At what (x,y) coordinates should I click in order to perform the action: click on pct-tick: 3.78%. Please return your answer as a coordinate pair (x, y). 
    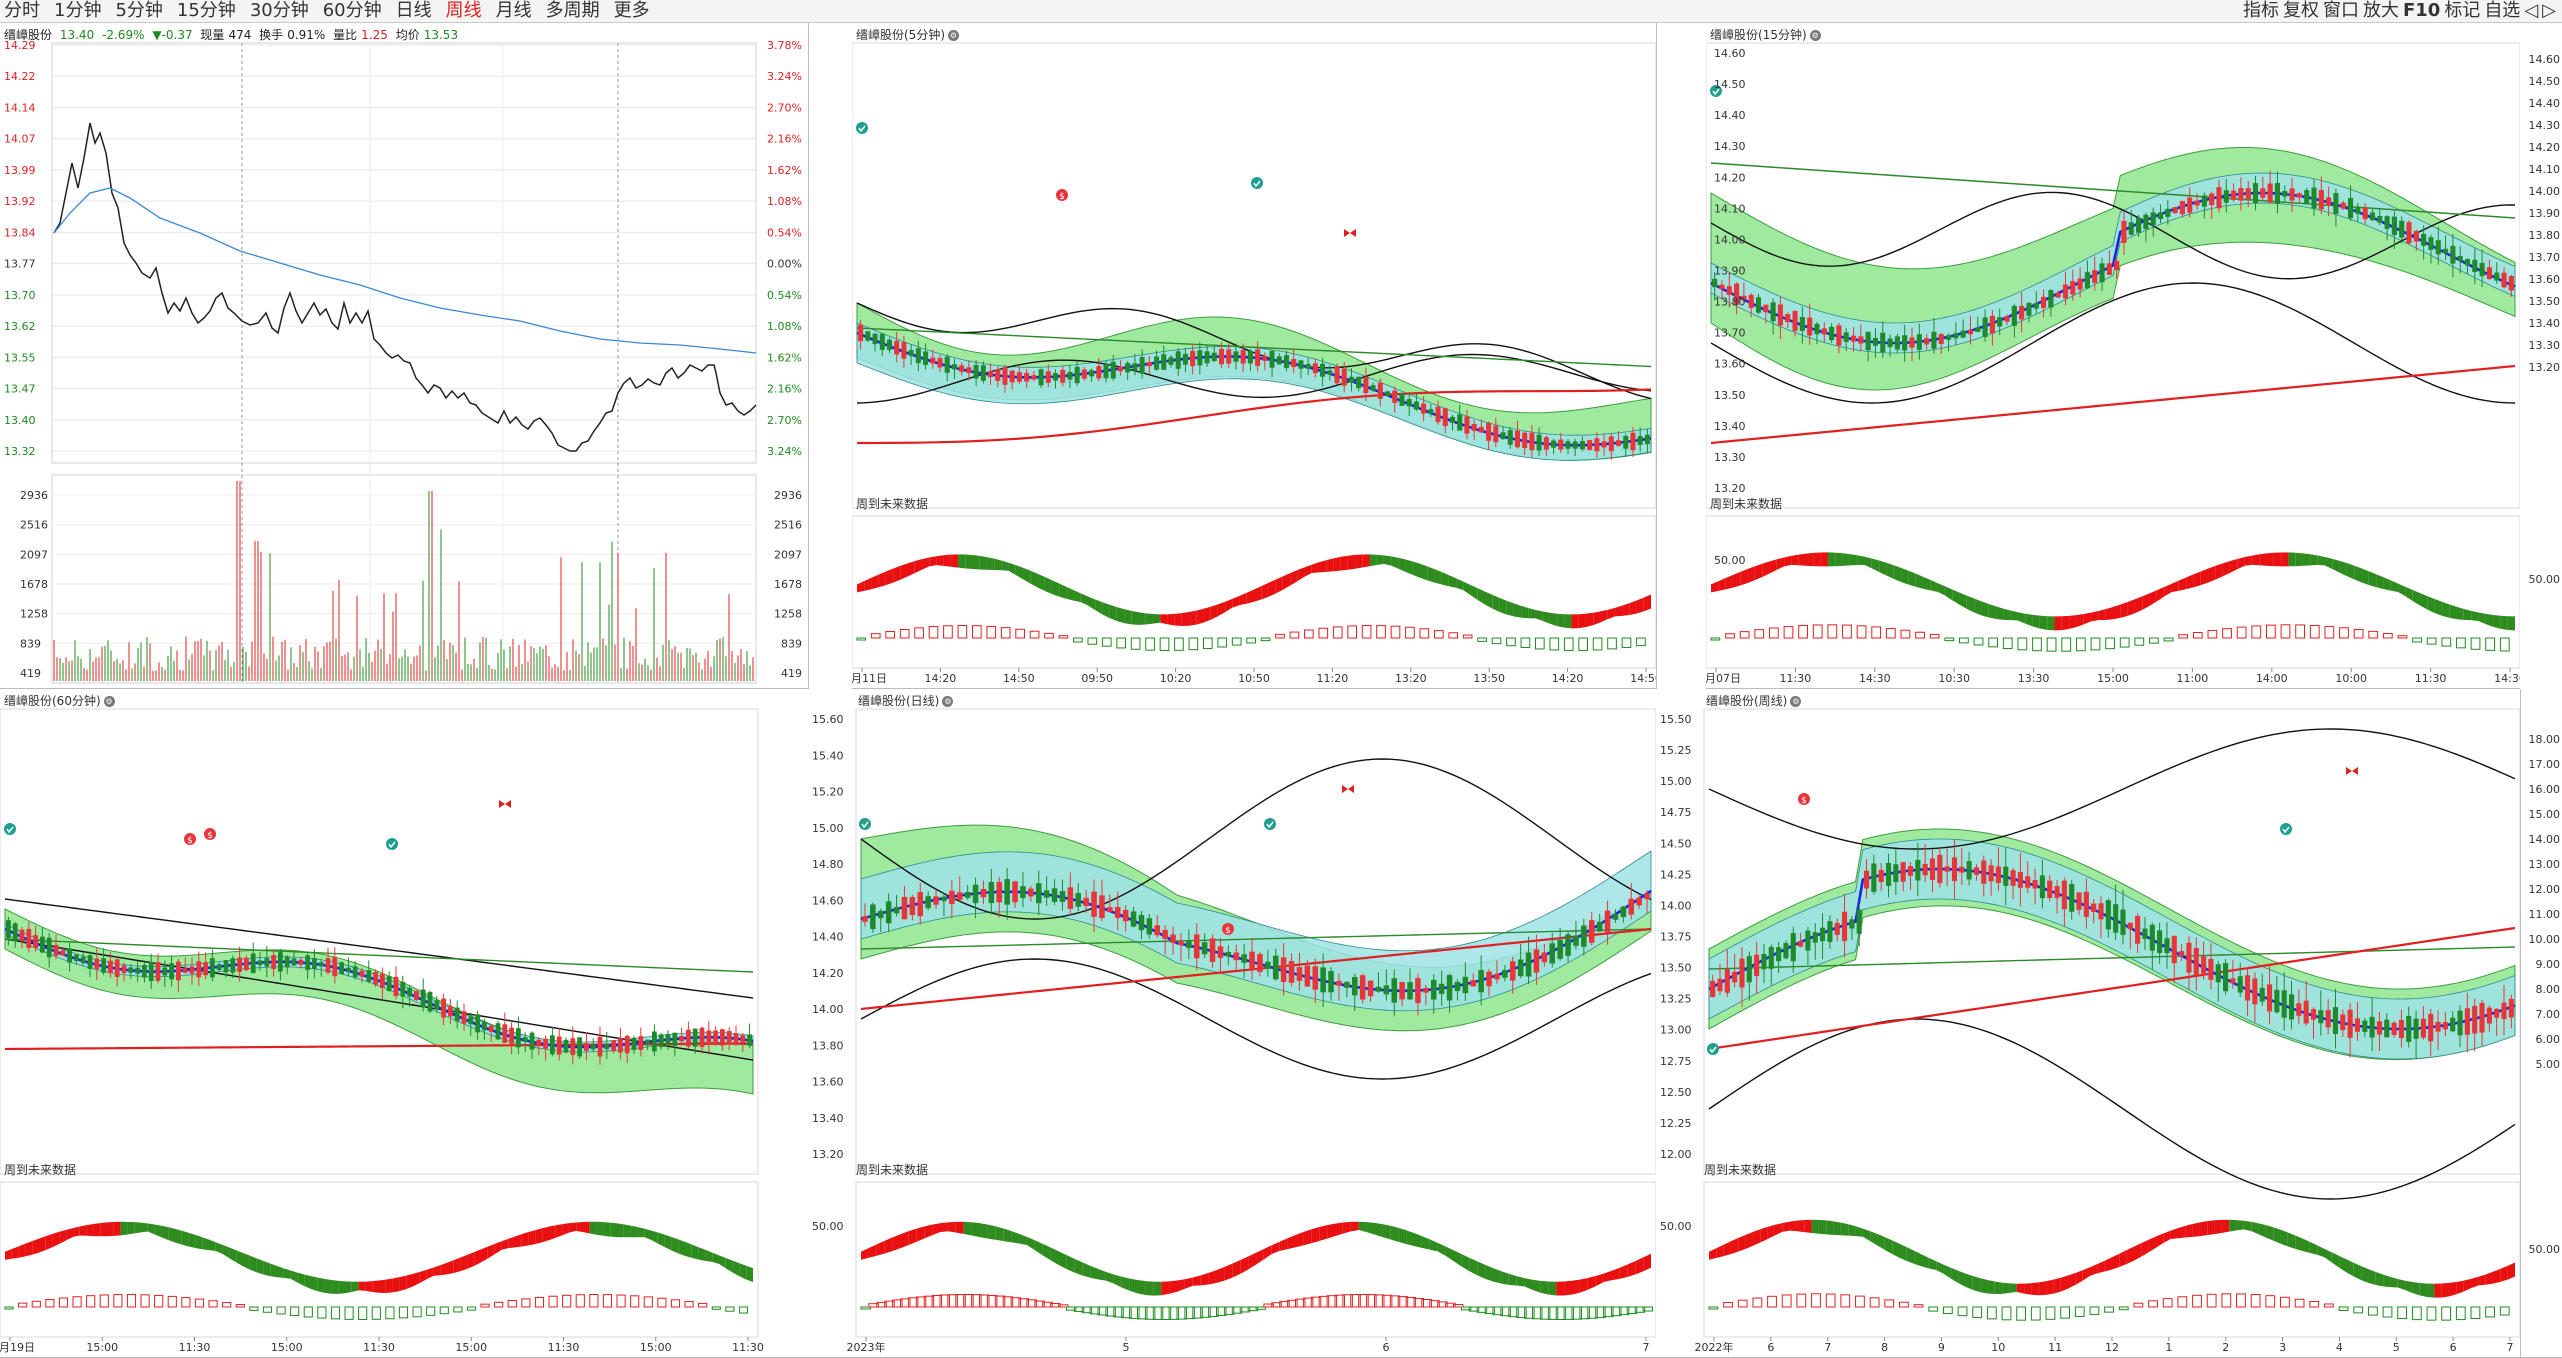
    Looking at the image, I should click on (784, 45).